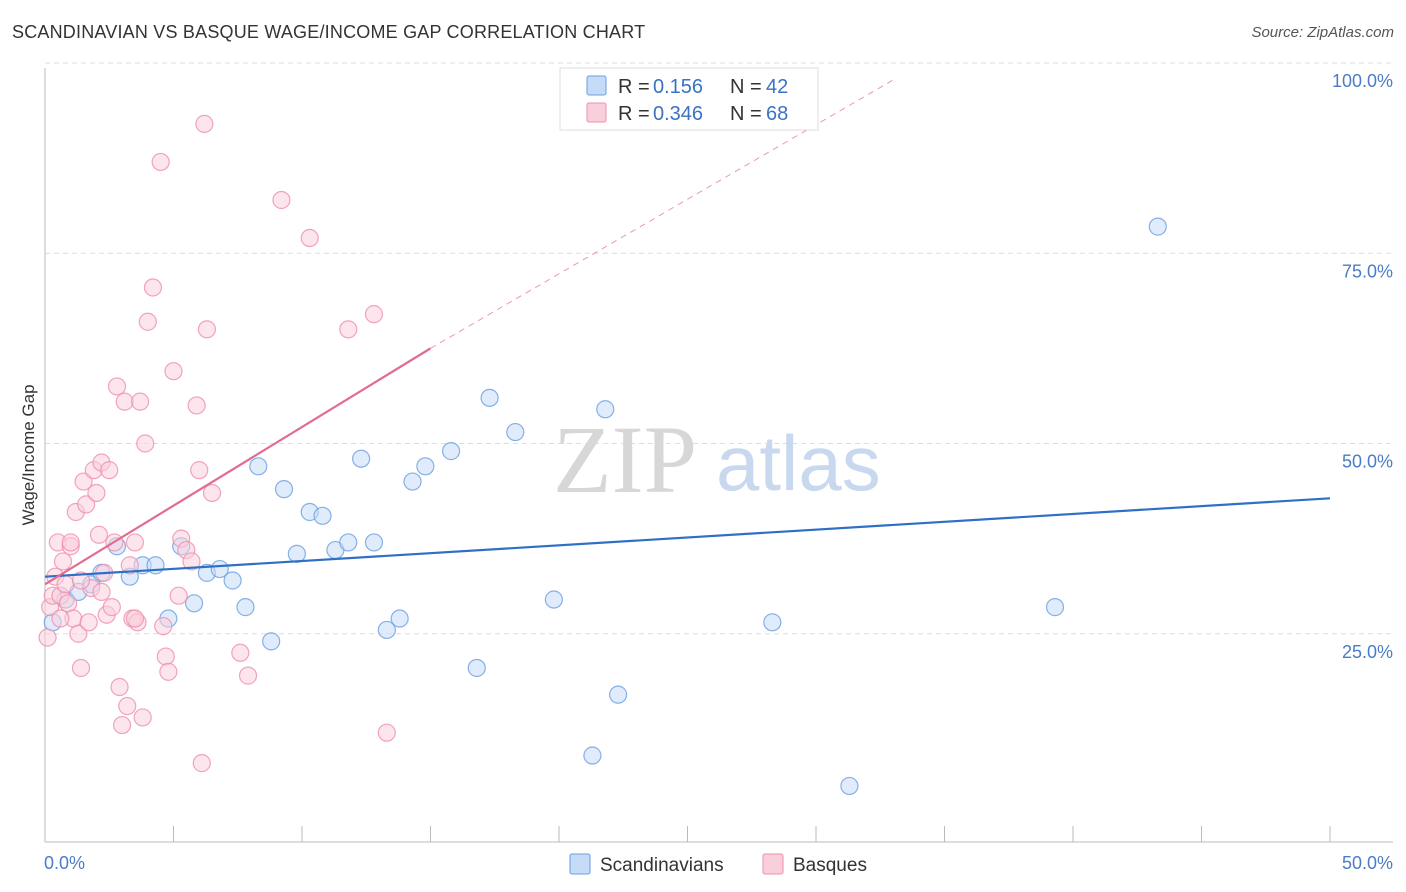  Describe the element at coordinates (634, 87) in the screenshot. I see `legend-r-label-1: R =` at that location.